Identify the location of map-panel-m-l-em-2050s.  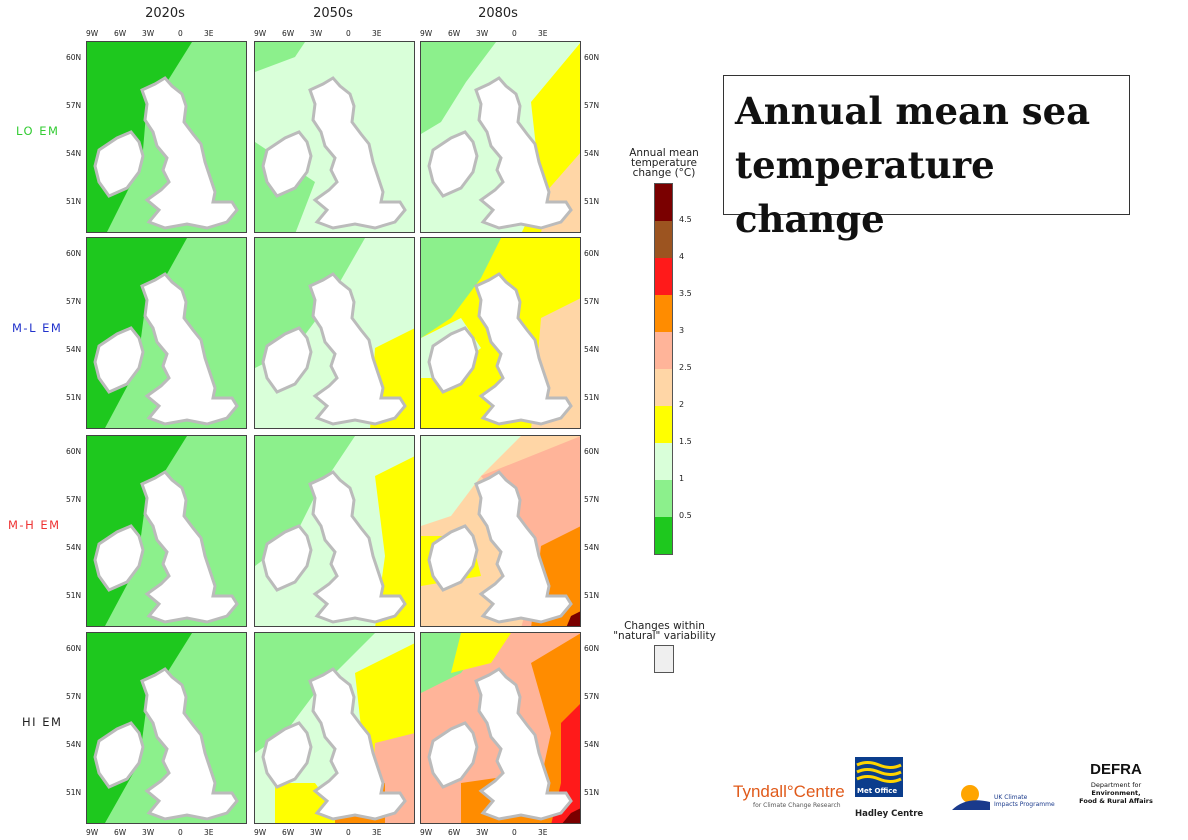
(334, 333).